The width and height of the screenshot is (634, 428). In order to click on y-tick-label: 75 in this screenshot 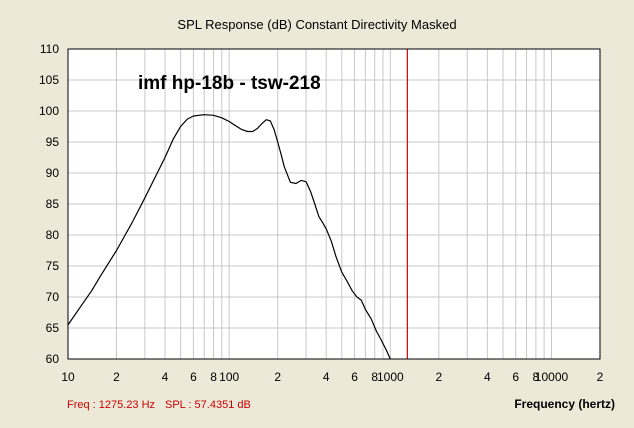, I will do `click(53, 266)`.